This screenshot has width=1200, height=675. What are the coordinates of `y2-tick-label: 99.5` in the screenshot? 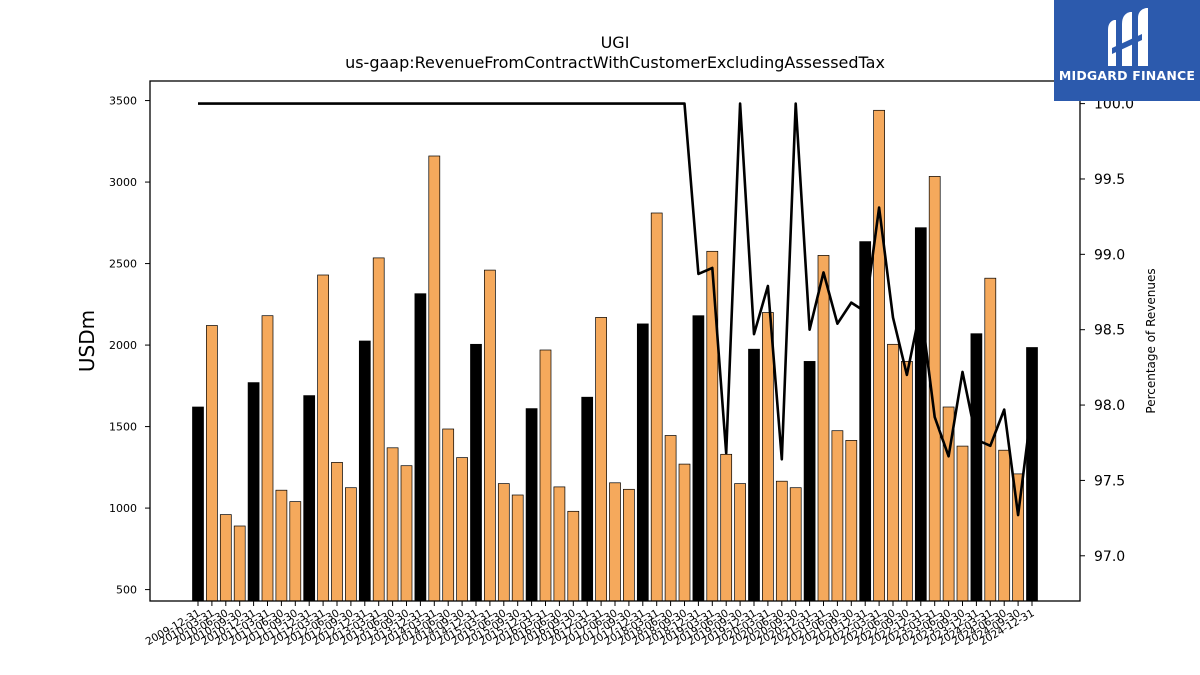 It's located at (1109, 180).